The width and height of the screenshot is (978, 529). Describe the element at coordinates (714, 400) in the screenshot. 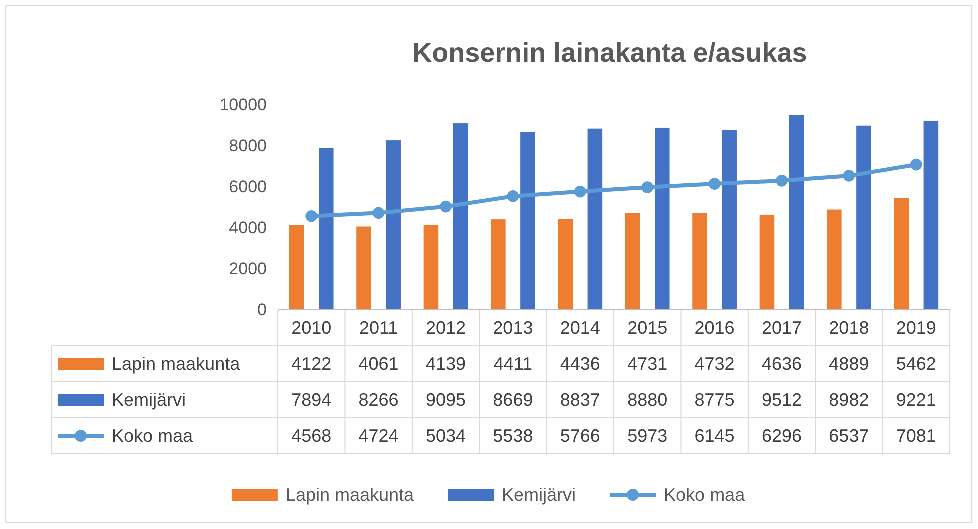

I see `data-label: 8775` at that location.